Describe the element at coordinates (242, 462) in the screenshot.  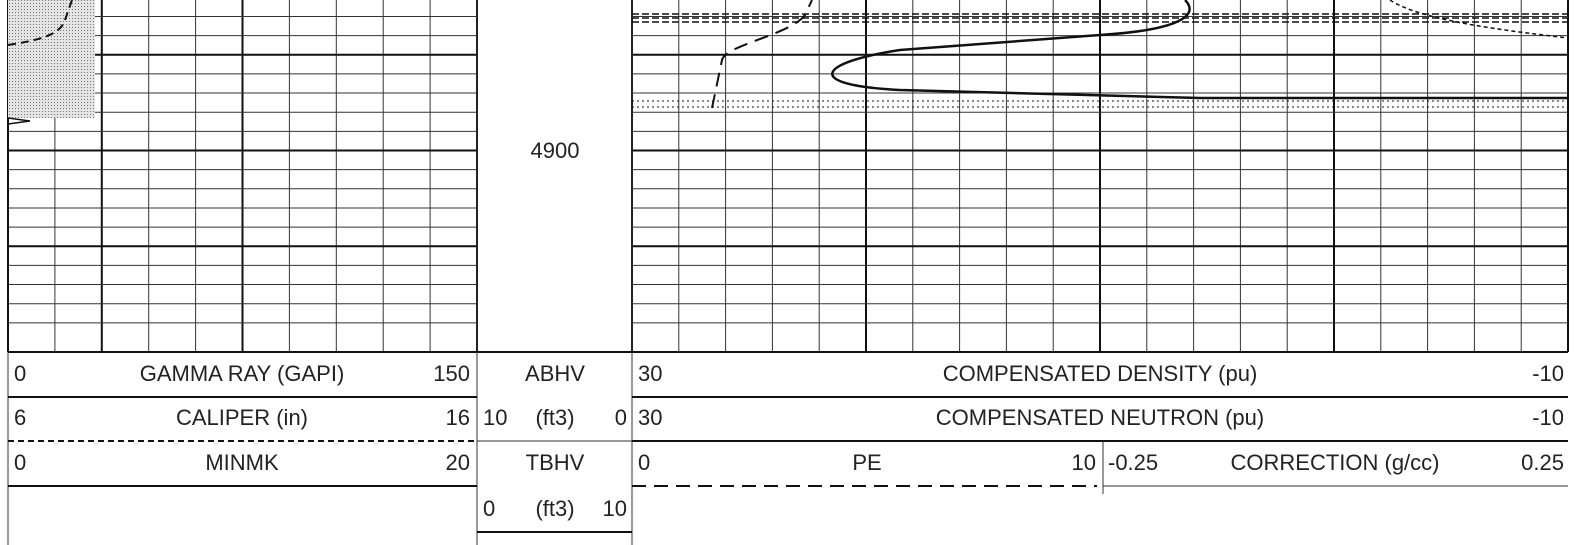
I see `curve-name: MINMK` at that location.